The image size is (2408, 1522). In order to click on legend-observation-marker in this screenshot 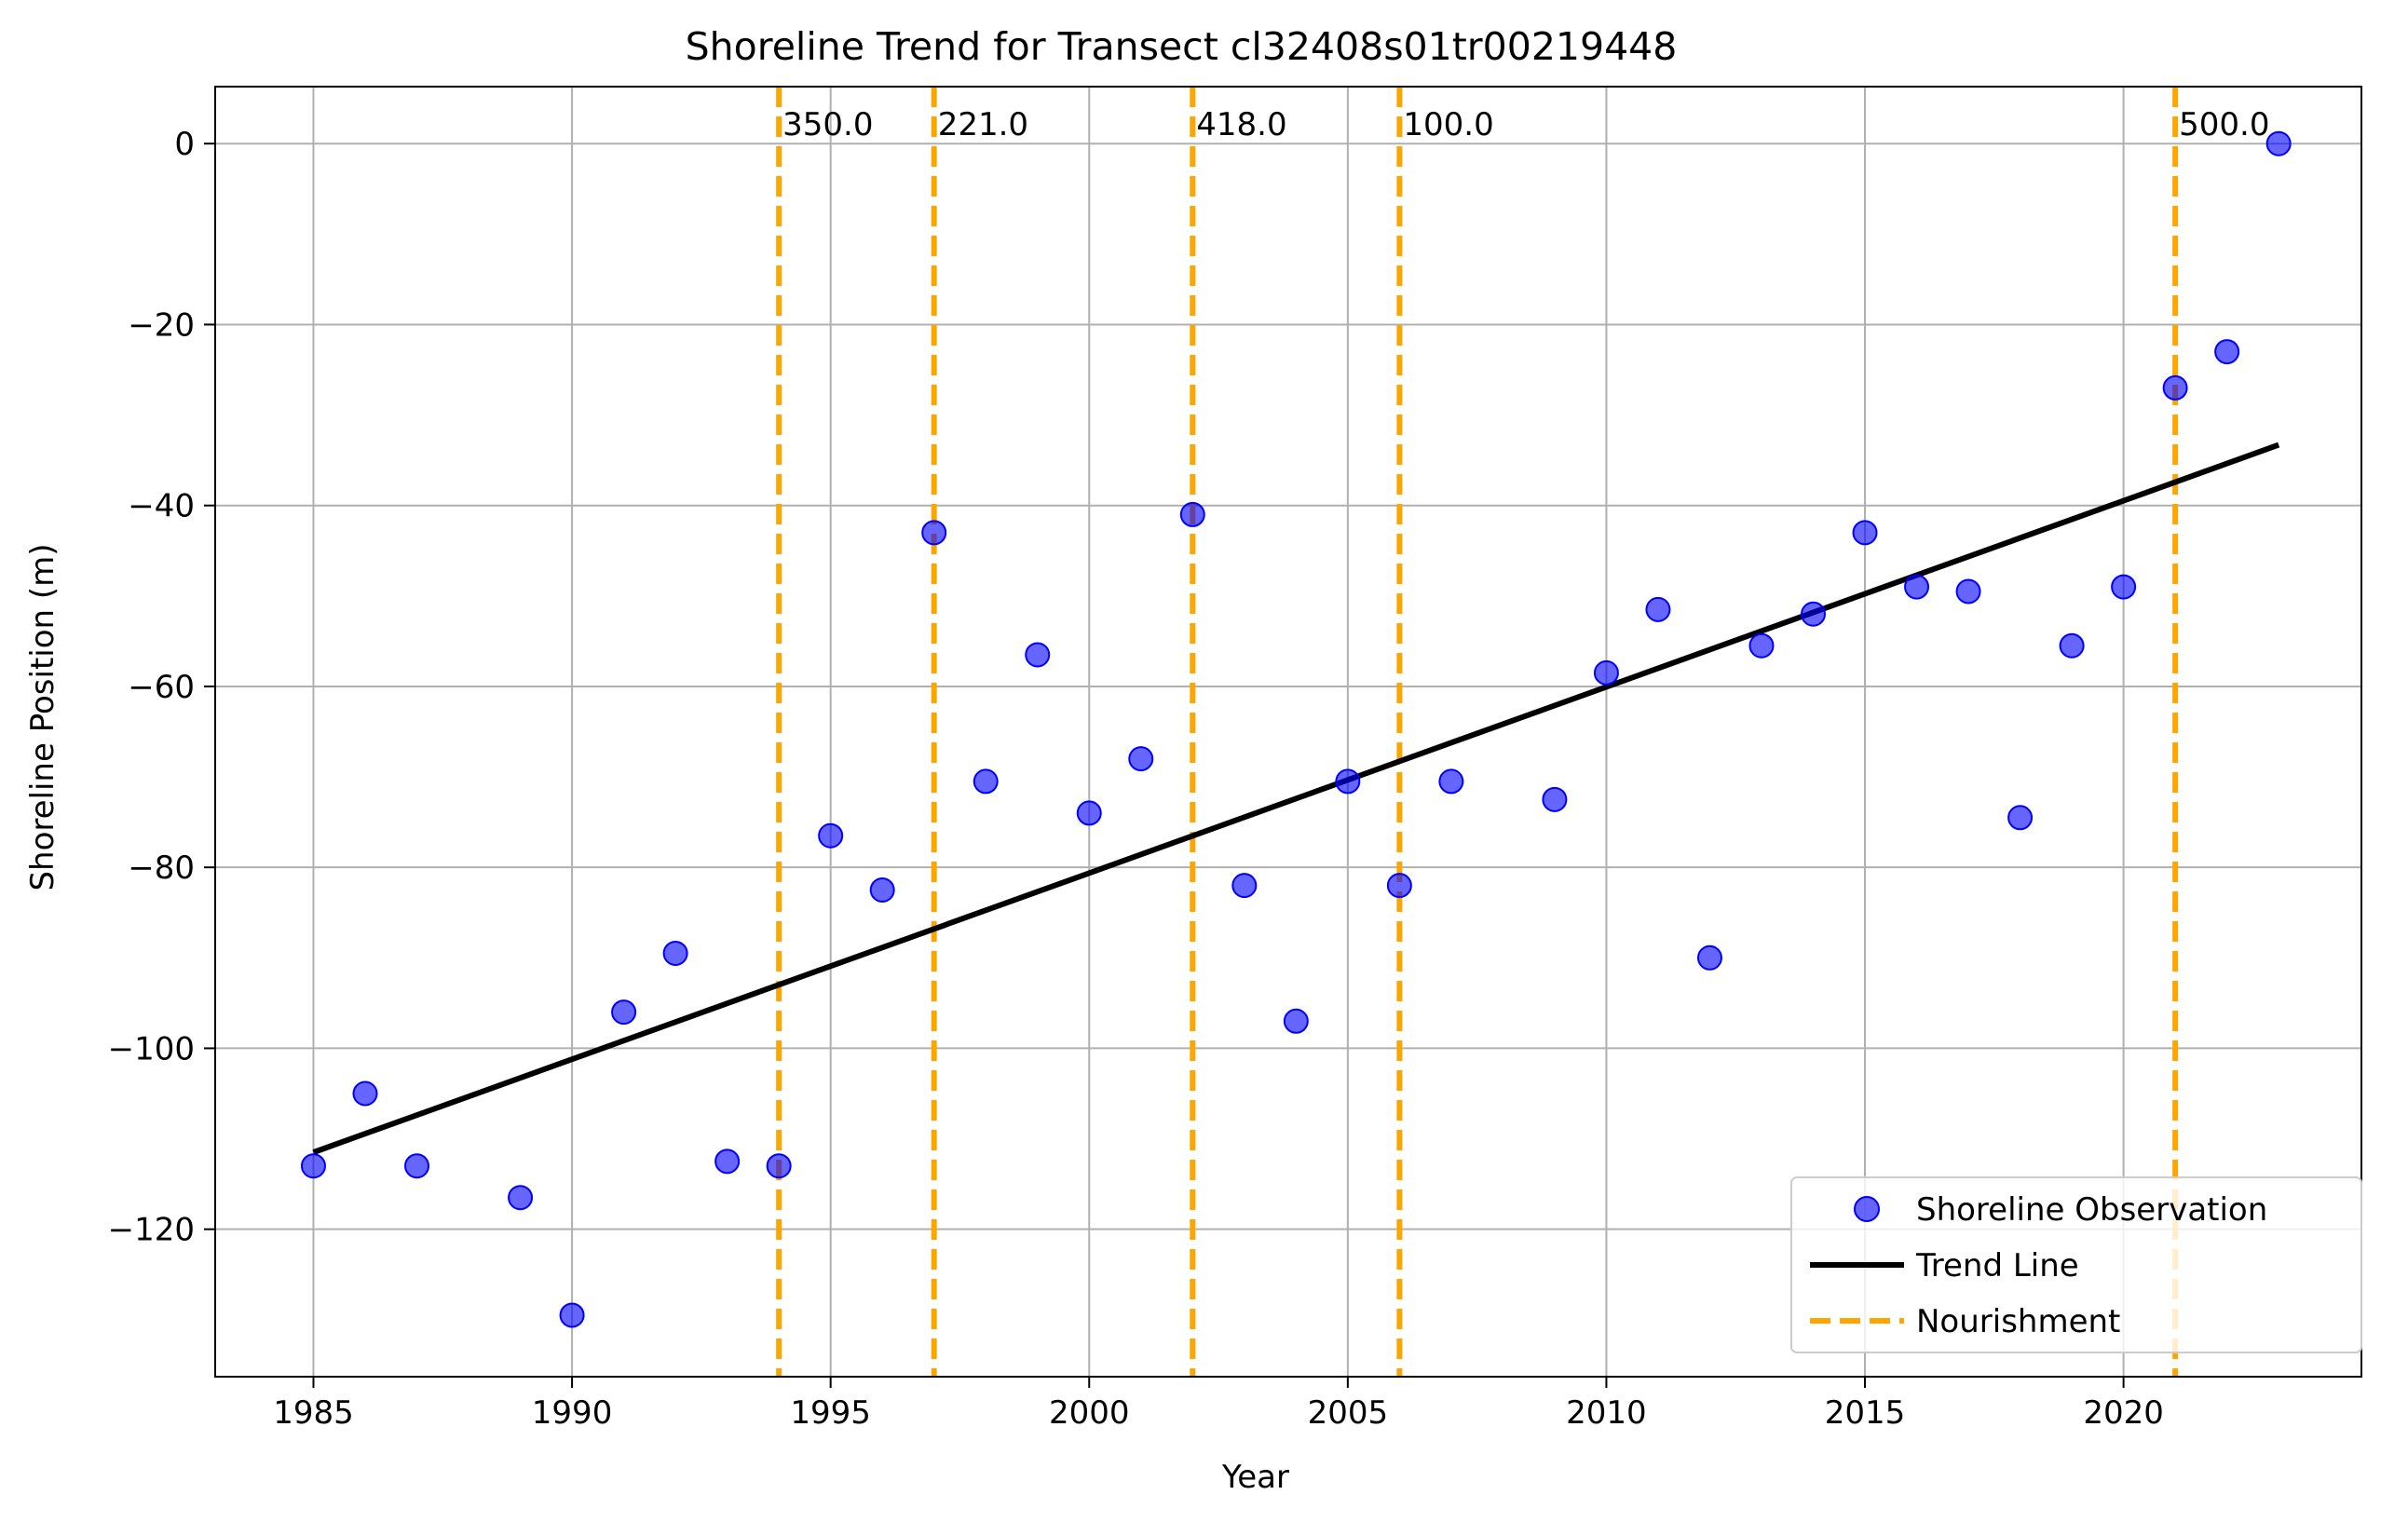, I will do `click(1867, 1209)`.